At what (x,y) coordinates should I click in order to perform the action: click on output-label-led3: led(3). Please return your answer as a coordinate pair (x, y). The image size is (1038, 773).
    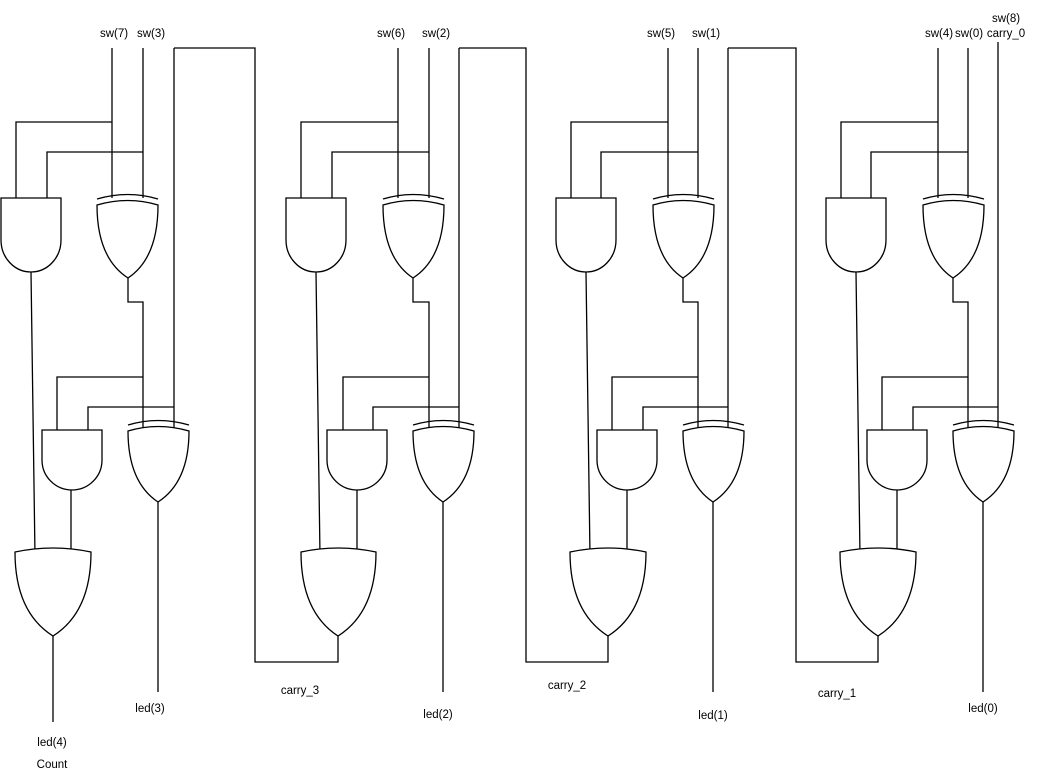
    Looking at the image, I should click on (150, 709).